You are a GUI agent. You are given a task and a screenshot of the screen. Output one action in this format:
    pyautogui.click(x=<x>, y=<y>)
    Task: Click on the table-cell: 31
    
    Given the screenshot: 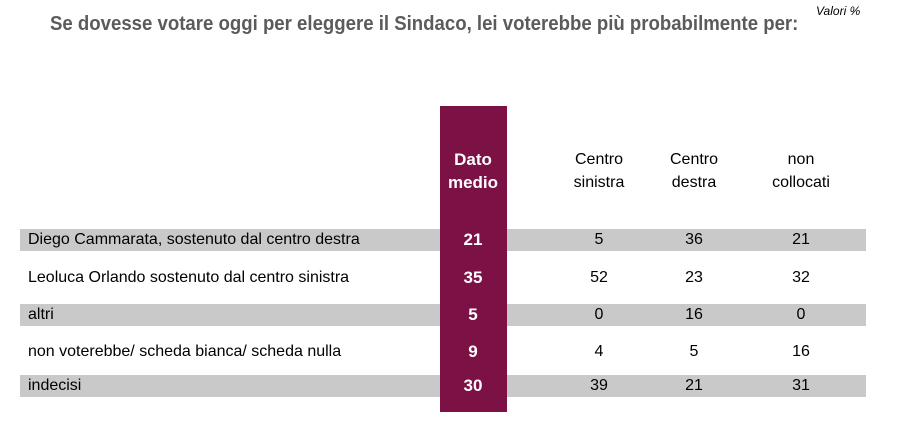 What is the action you would take?
    pyautogui.click(x=801, y=385)
    